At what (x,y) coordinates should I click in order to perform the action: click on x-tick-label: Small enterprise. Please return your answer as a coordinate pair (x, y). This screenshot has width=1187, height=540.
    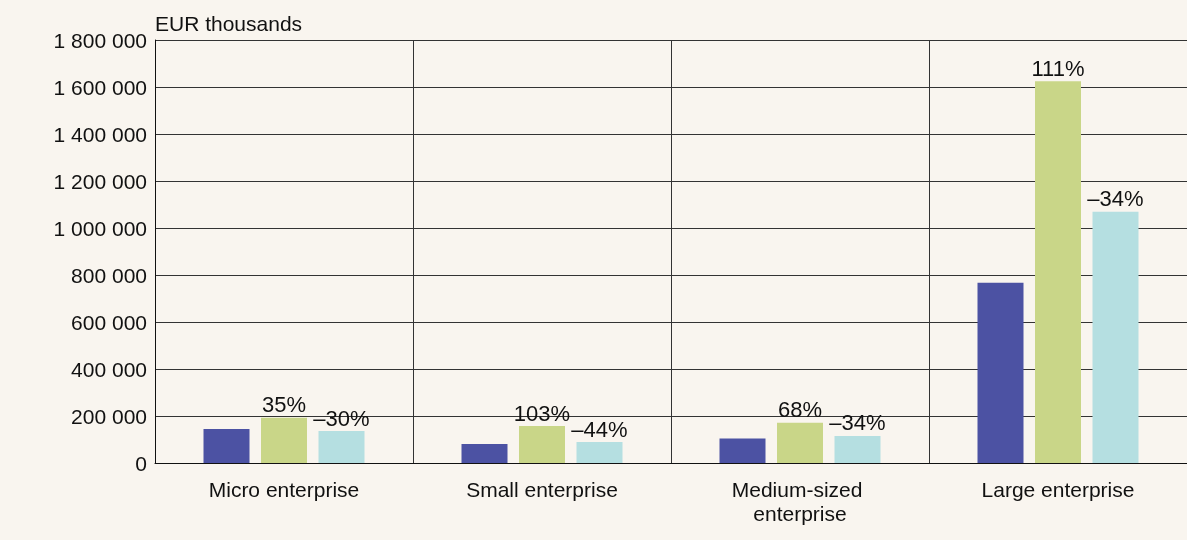
    Looking at the image, I should click on (542, 489).